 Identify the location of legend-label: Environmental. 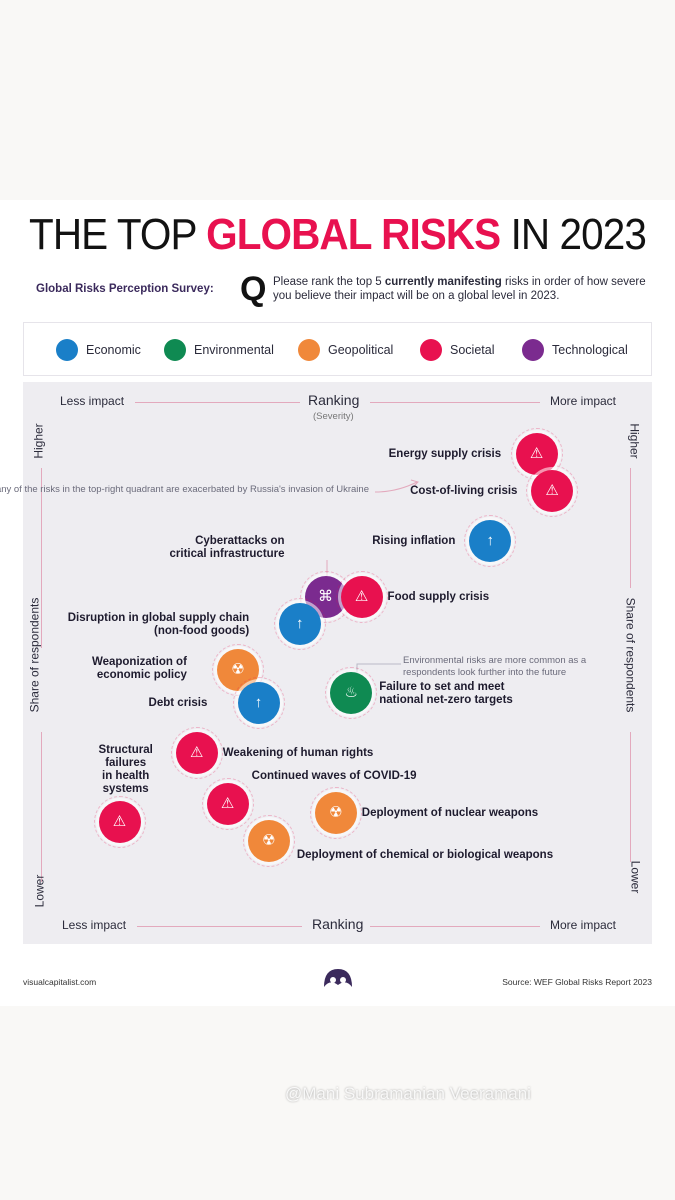
(234, 350).